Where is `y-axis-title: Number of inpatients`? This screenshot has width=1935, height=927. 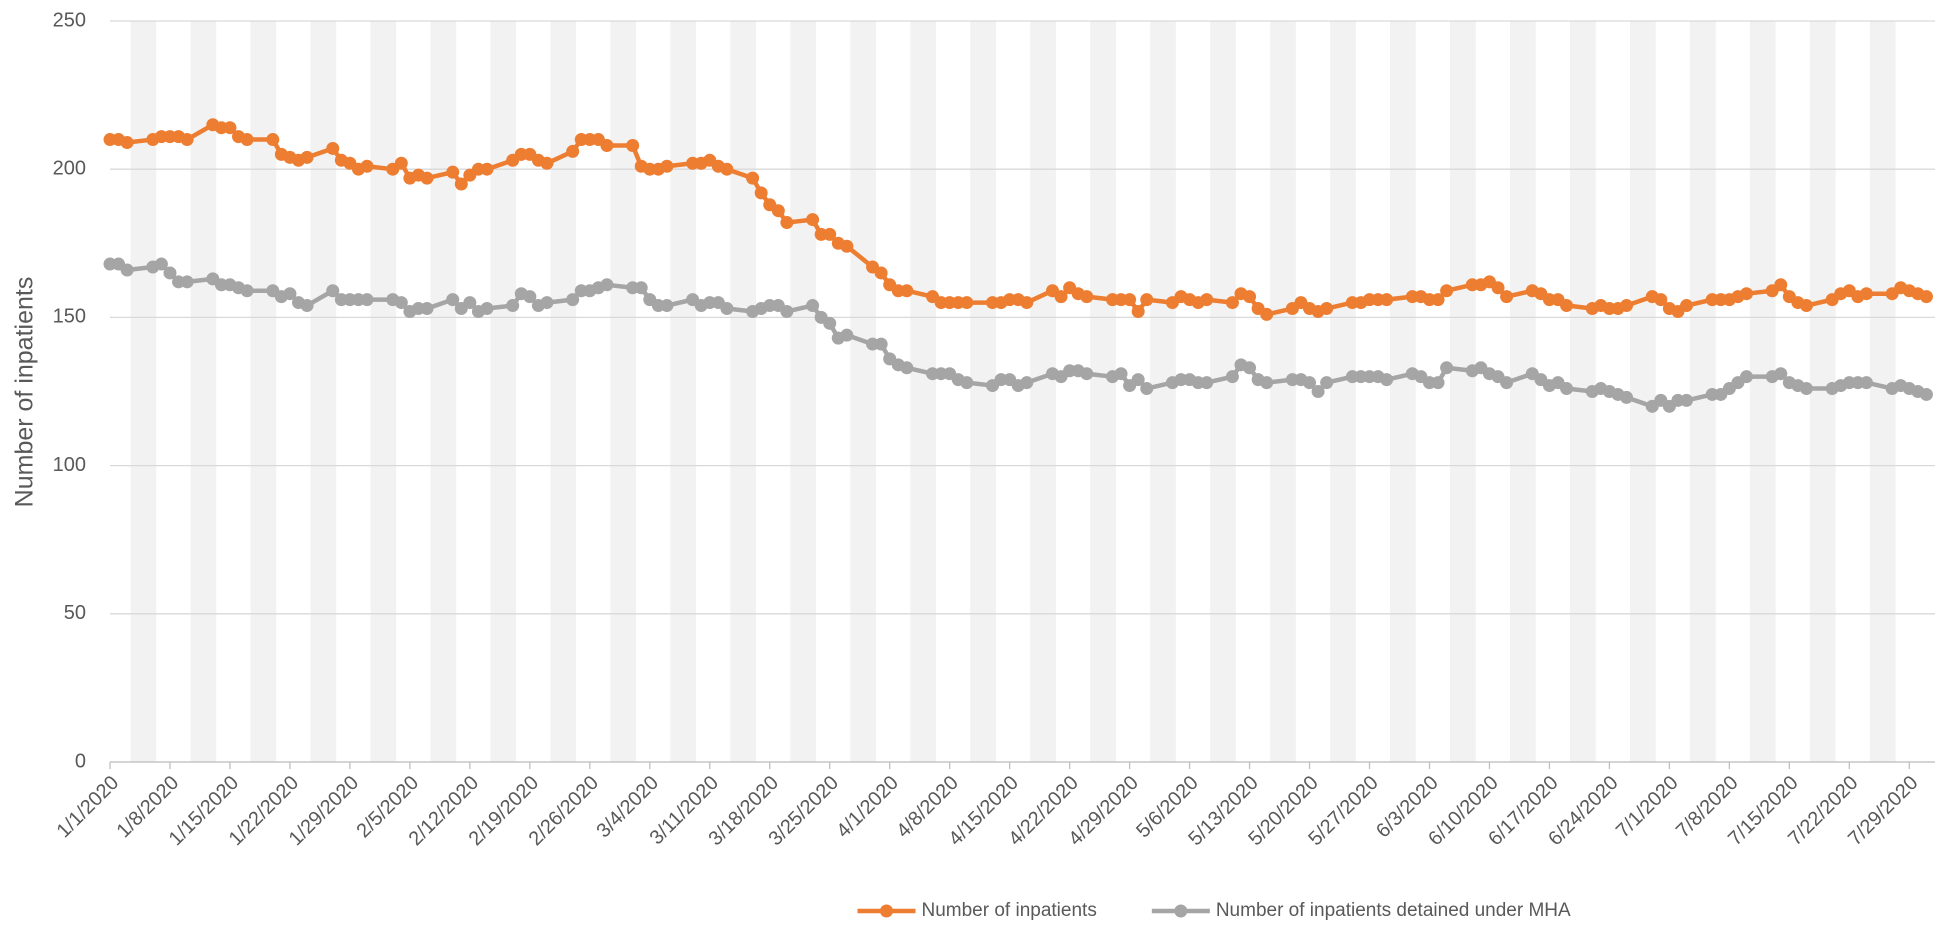
y-axis-title: Number of inpatients is located at coordinates (25, 392).